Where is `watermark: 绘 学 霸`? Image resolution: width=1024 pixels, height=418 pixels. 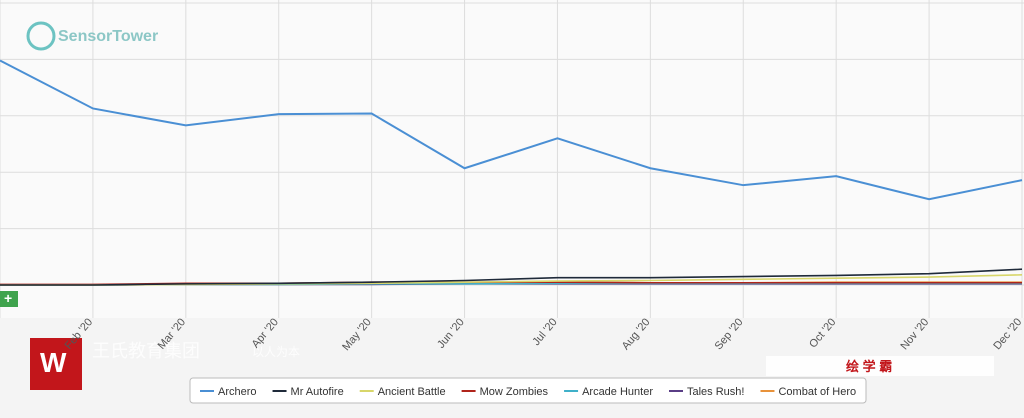 watermark: 绘 学 霸 is located at coordinates (869, 366).